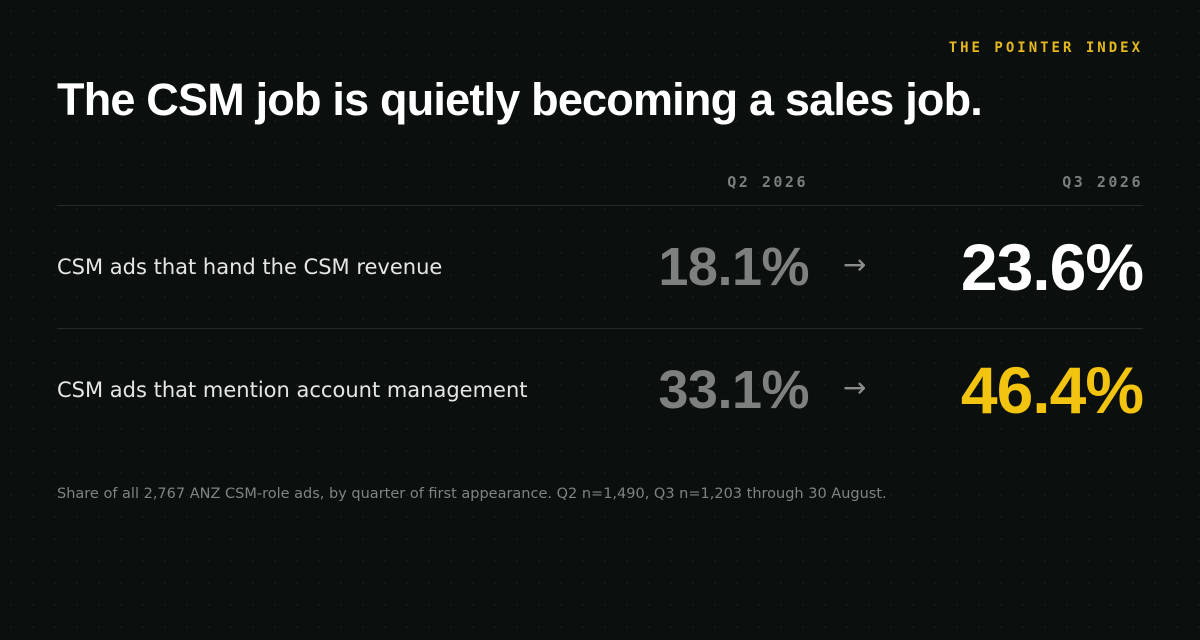 Image resolution: width=1200 pixels, height=640 pixels. I want to click on row-label-account-management: CSM ads that mention account management, so click(292, 390).